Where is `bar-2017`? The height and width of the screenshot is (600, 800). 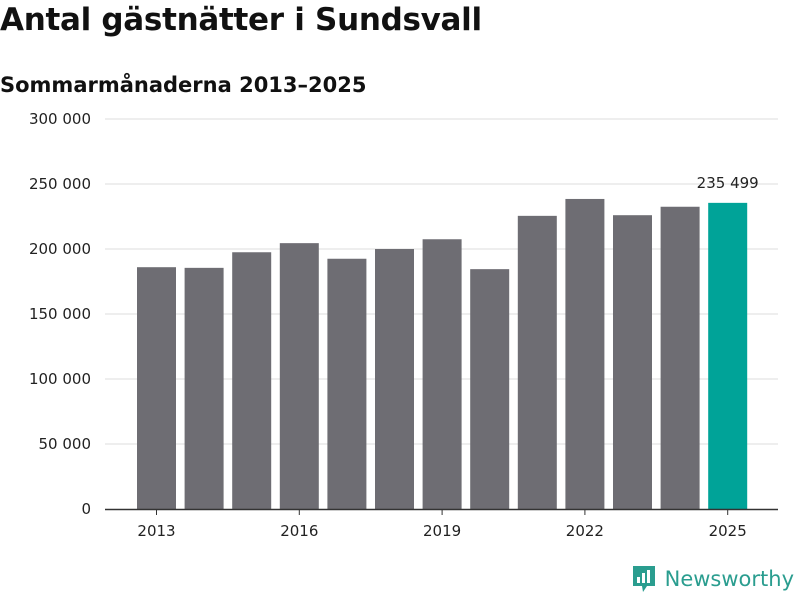
bar-2017 is located at coordinates (347, 383).